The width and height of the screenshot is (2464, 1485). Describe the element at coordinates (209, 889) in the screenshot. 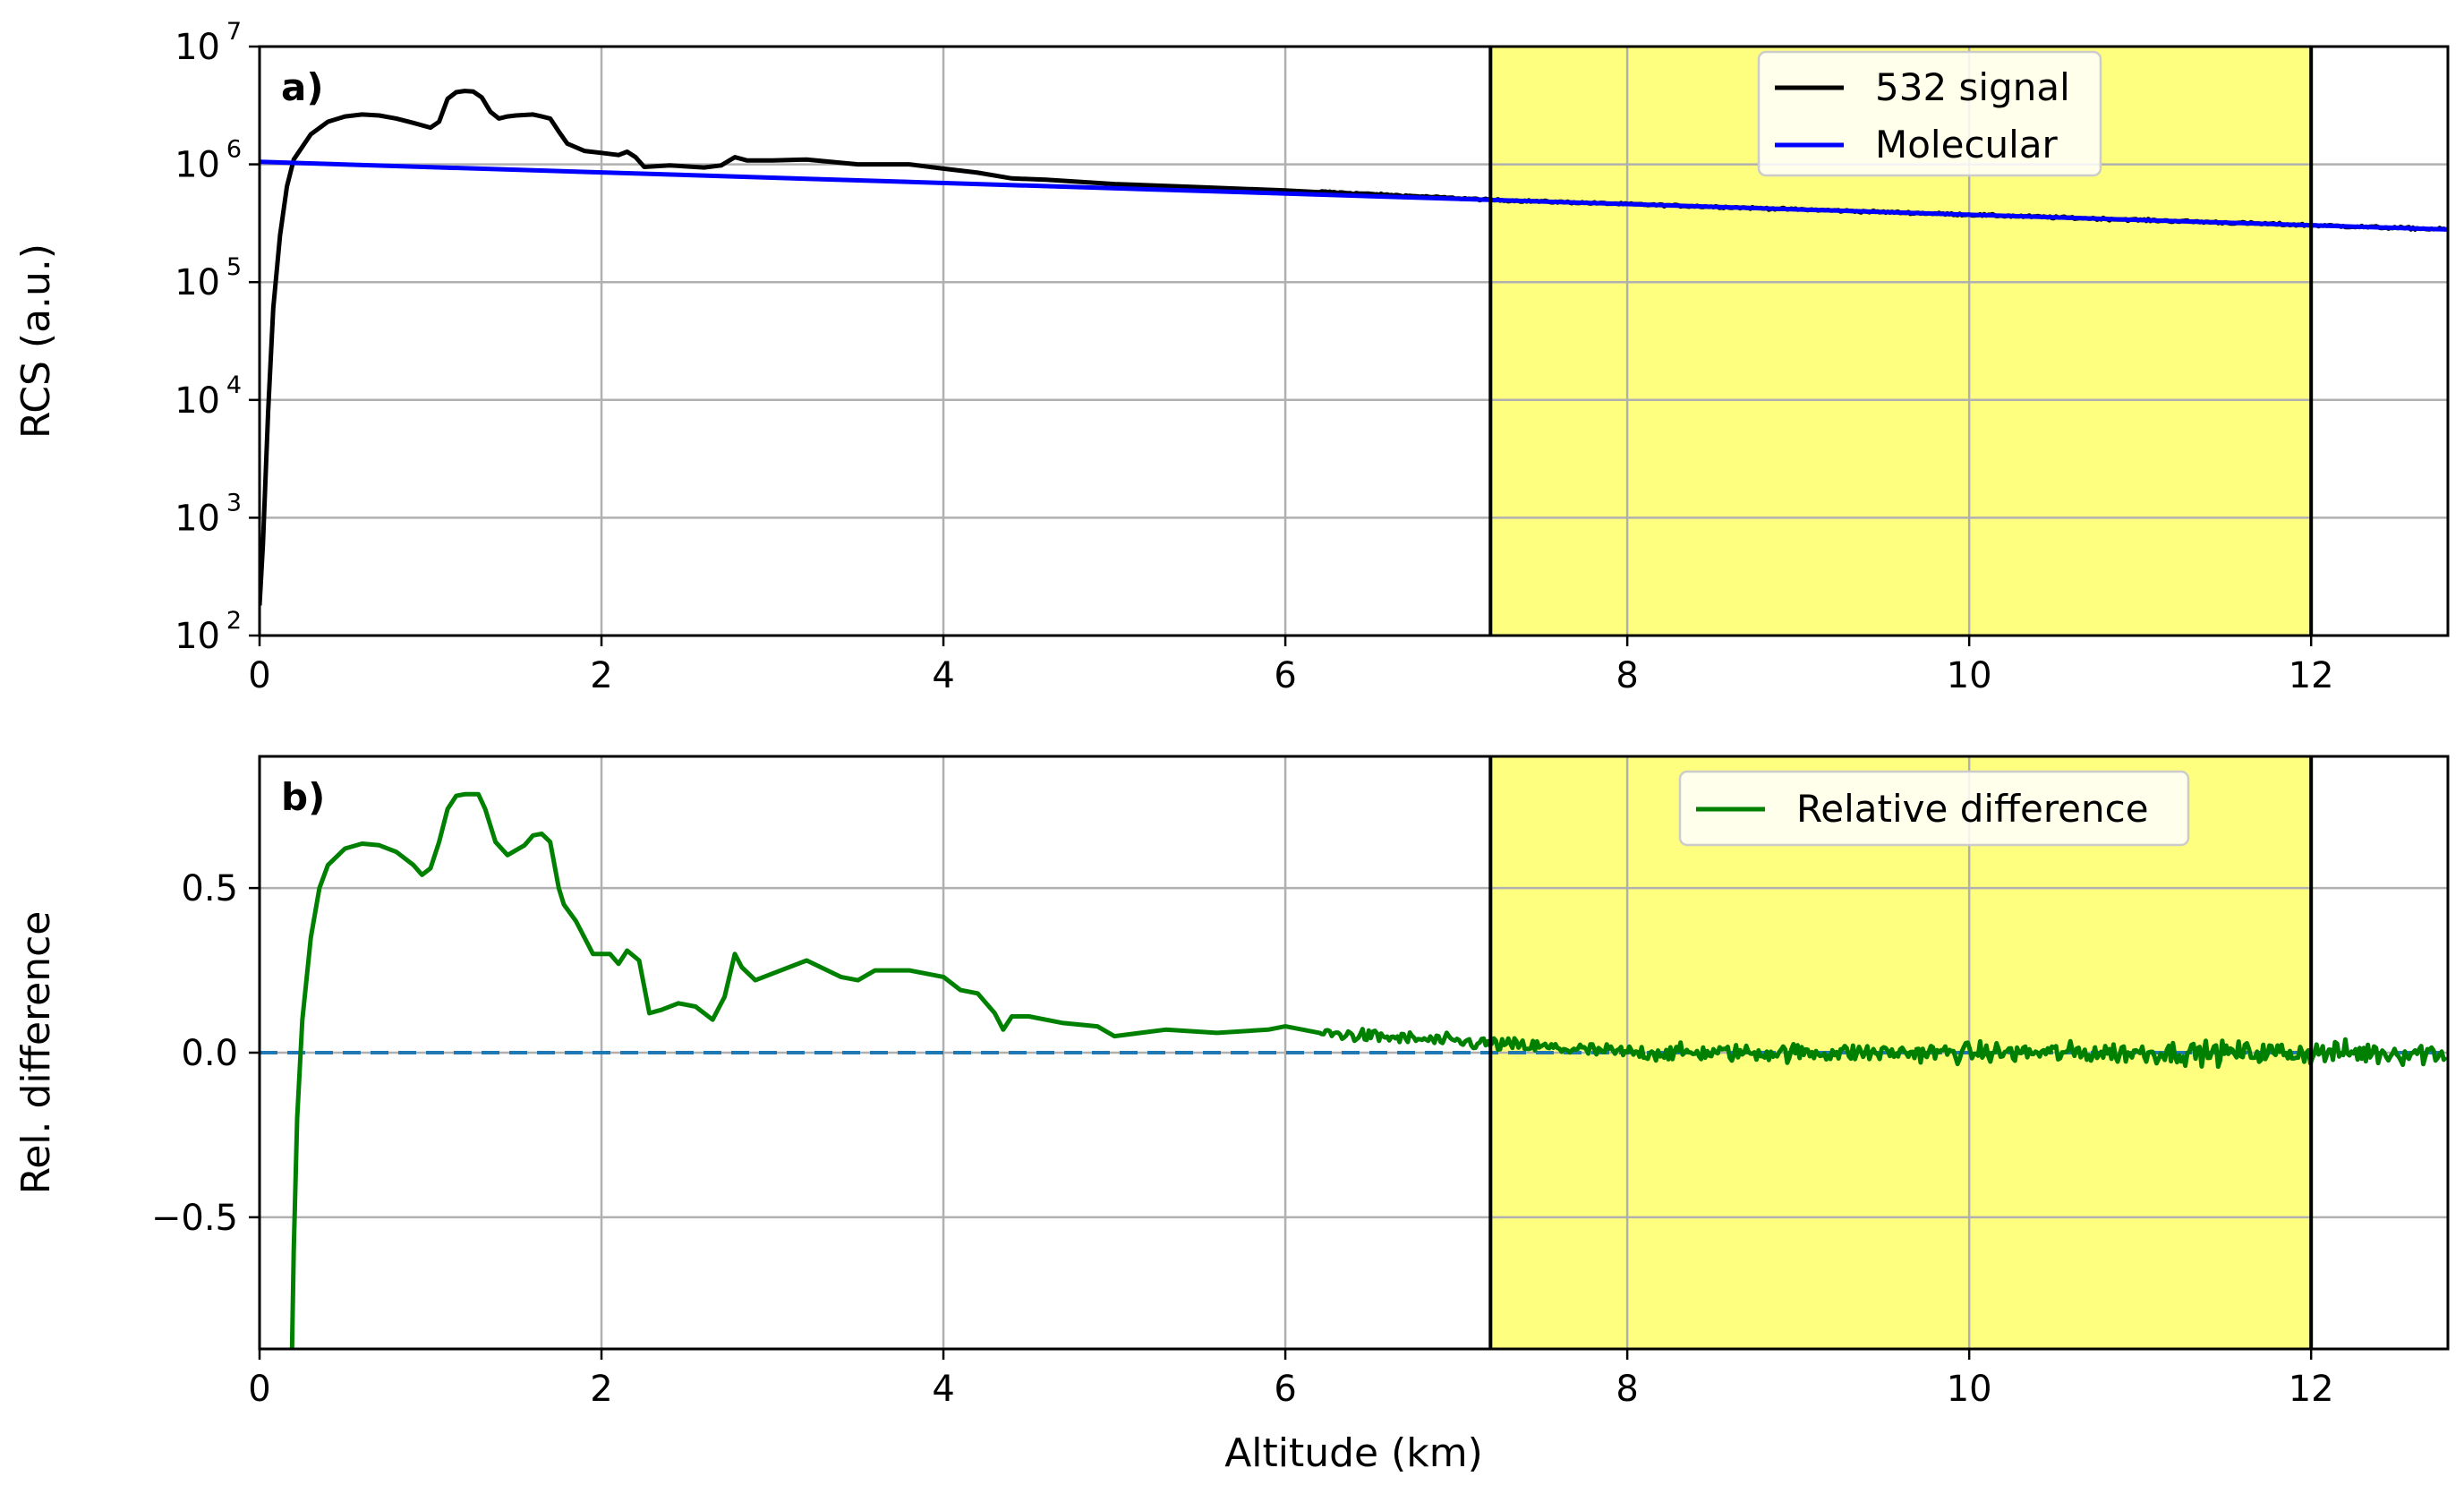

I see `y-tick-label: 0.5` at that location.